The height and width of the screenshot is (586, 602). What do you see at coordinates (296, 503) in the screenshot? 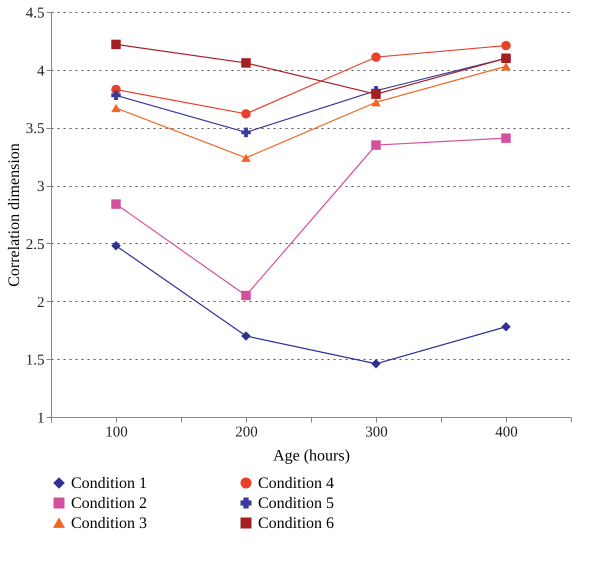
I see `legend-label: Condition 5` at bounding box center [296, 503].